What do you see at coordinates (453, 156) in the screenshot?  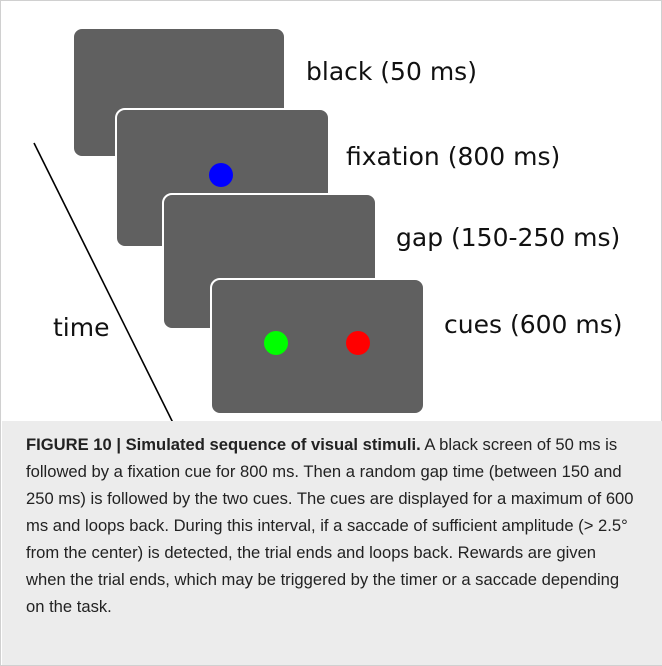 I see `stage-label: fixation (800 ms)` at bounding box center [453, 156].